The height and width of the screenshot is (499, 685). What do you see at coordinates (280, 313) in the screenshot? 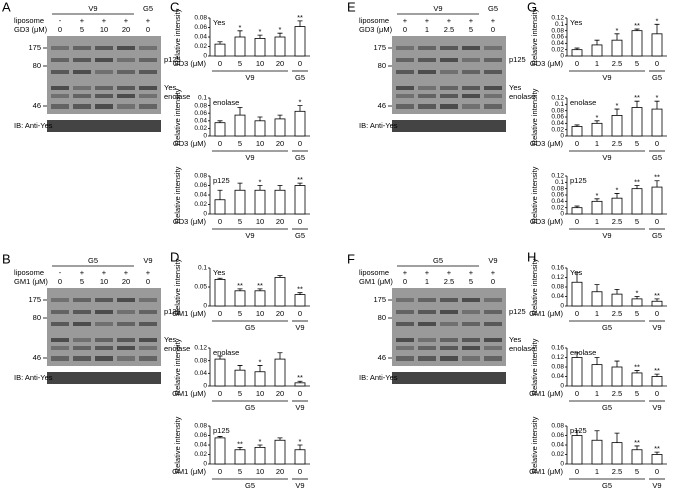
I see `x-tick-label: 20` at bounding box center [280, 313].